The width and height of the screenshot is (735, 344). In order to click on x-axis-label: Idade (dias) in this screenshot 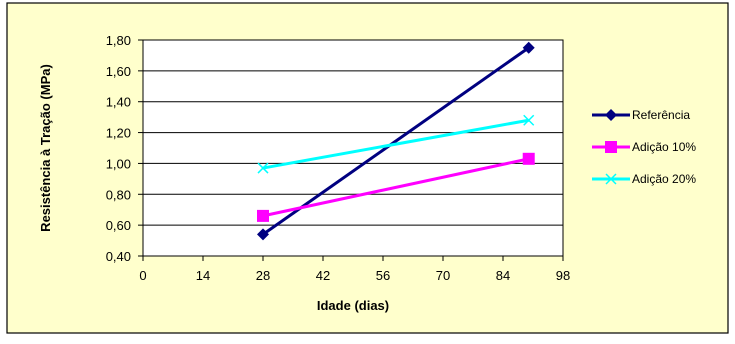, I will do `click(353, 305)`.